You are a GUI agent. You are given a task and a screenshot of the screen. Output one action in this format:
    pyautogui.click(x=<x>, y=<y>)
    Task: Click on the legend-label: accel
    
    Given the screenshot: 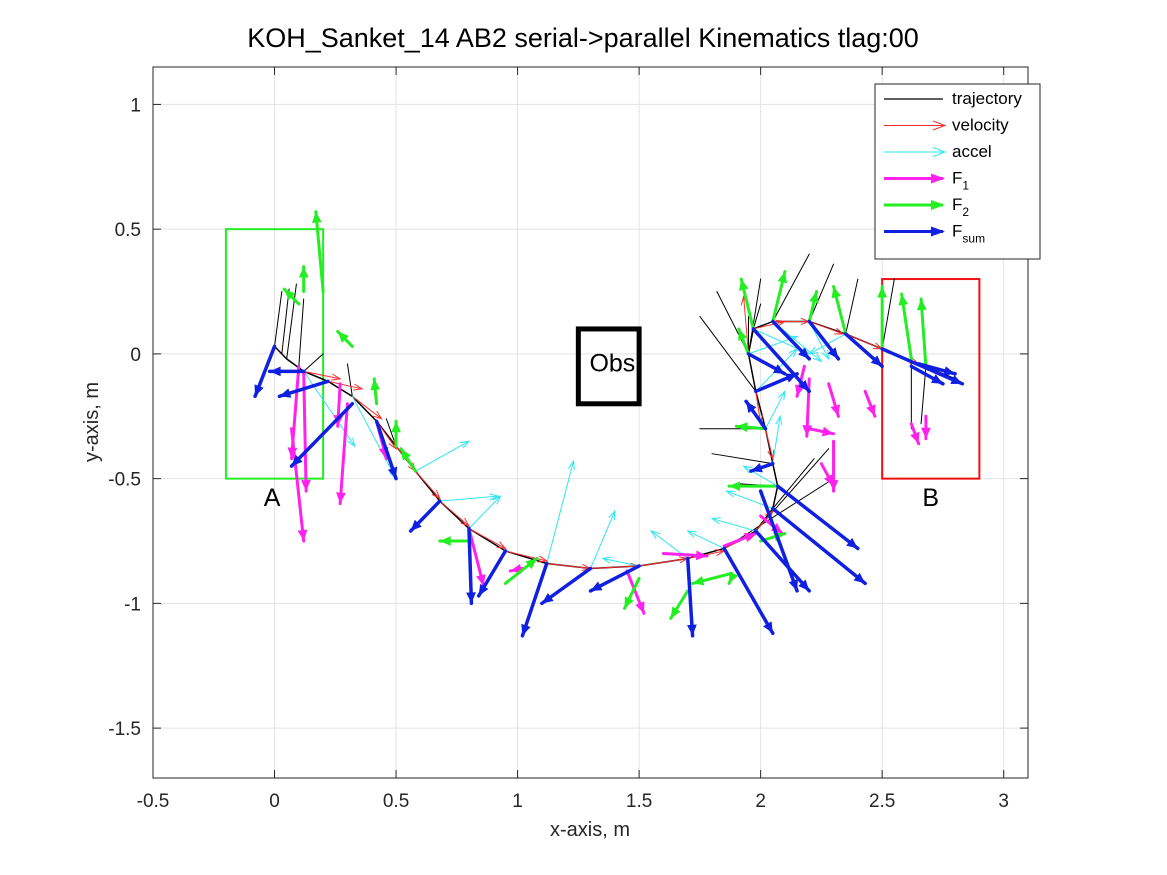 What is the action you would take?
    pyautogui.click(x=972, y=151)
    